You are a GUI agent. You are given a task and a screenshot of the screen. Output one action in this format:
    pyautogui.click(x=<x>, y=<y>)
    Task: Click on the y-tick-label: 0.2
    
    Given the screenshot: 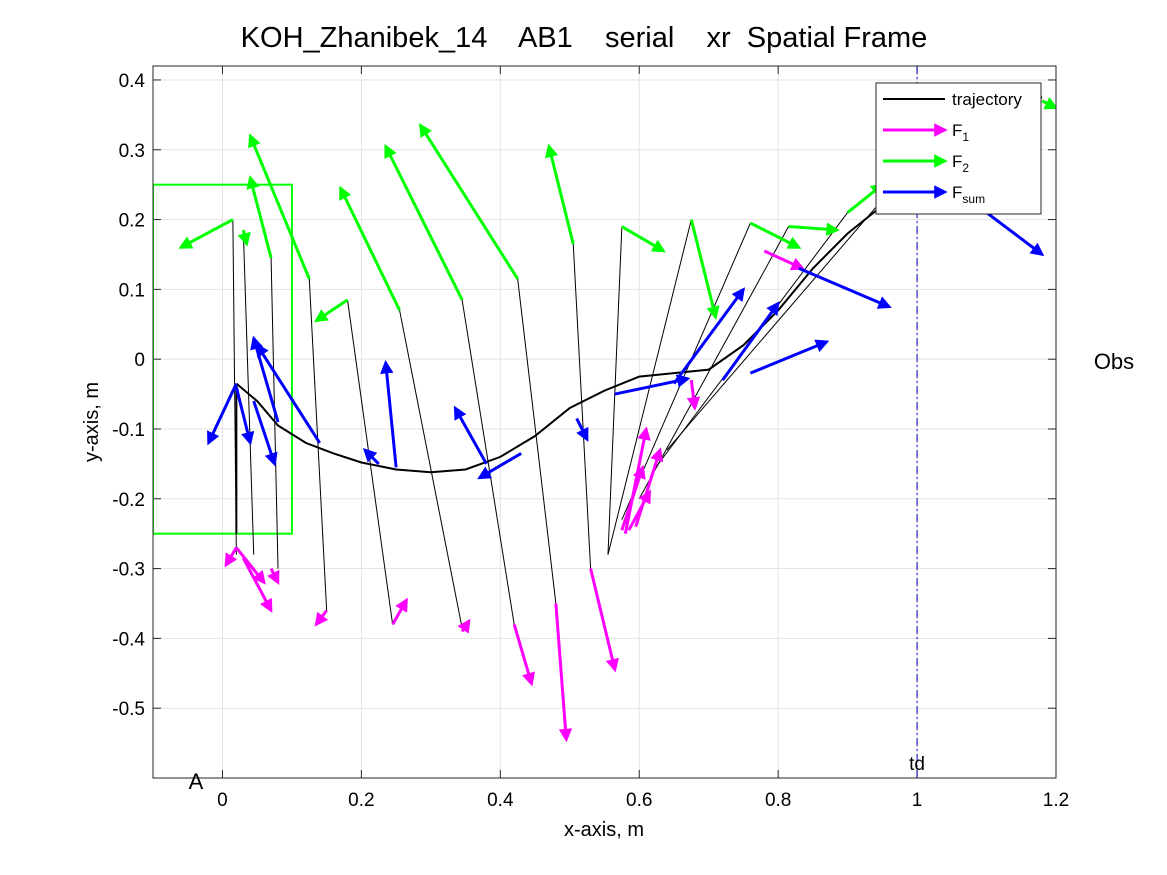 What is the action you would take?
    pyautogui.click(x=132, y=221)
    